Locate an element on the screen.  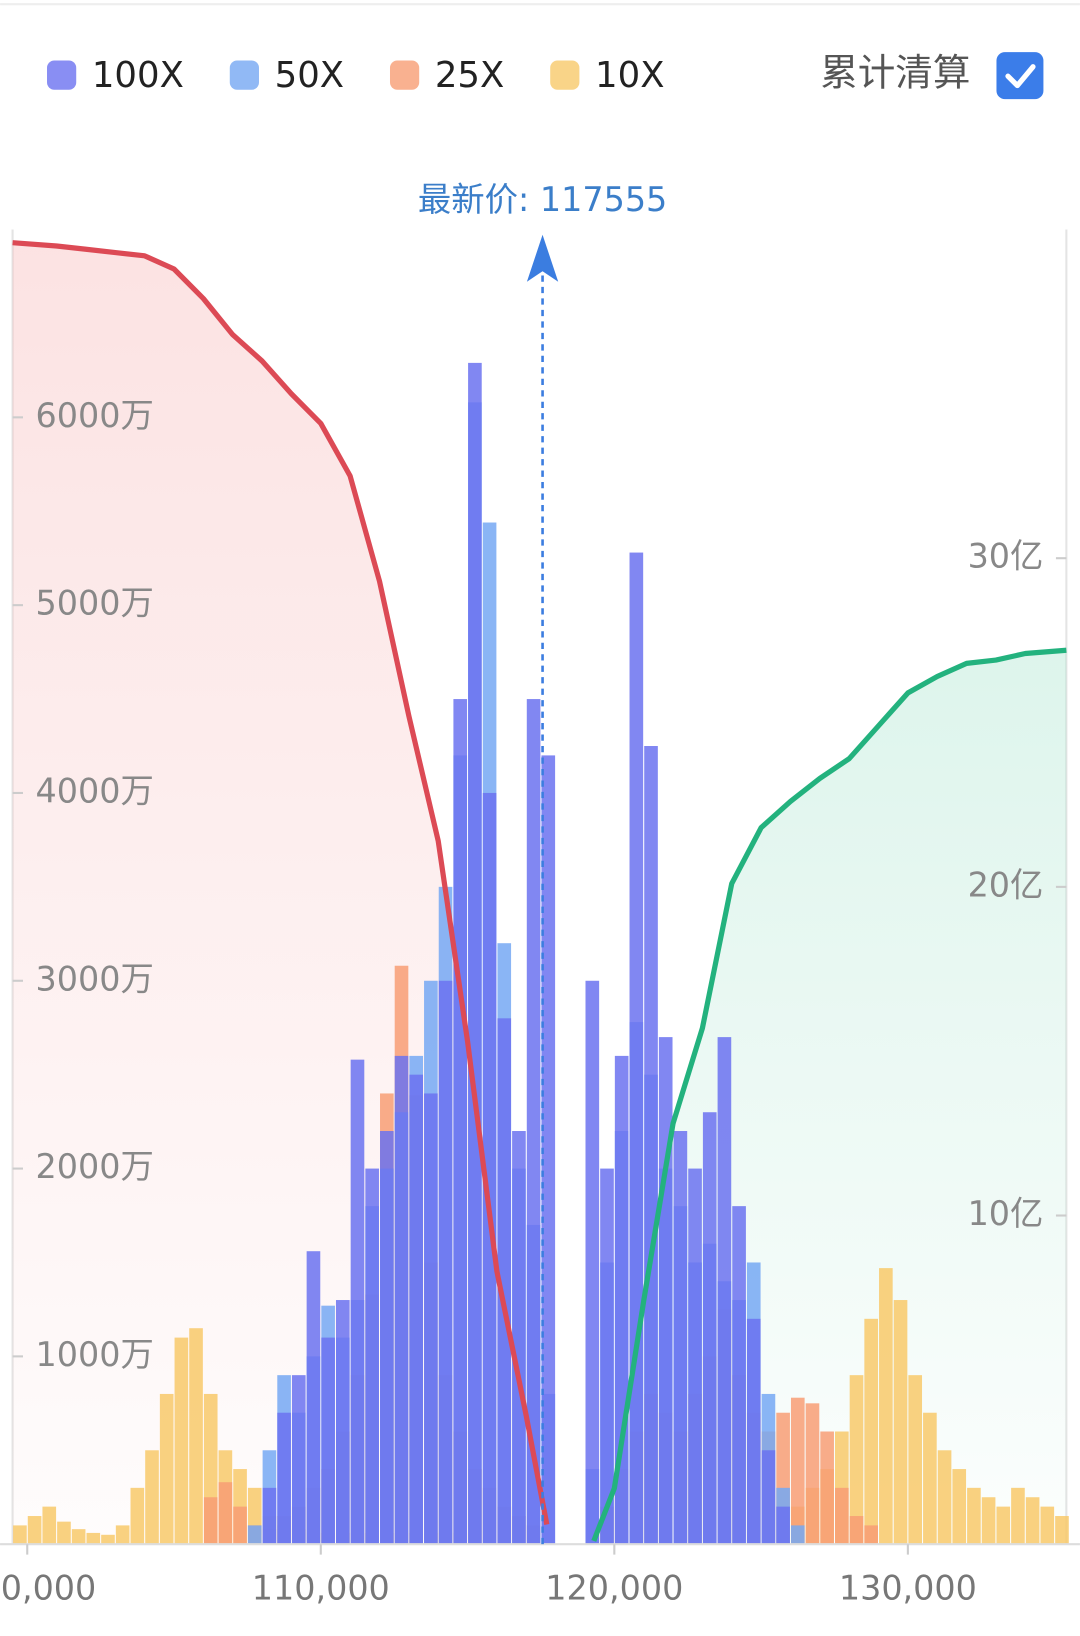
y-tick-label: 2000万 is located at coordinates (95, 1166).